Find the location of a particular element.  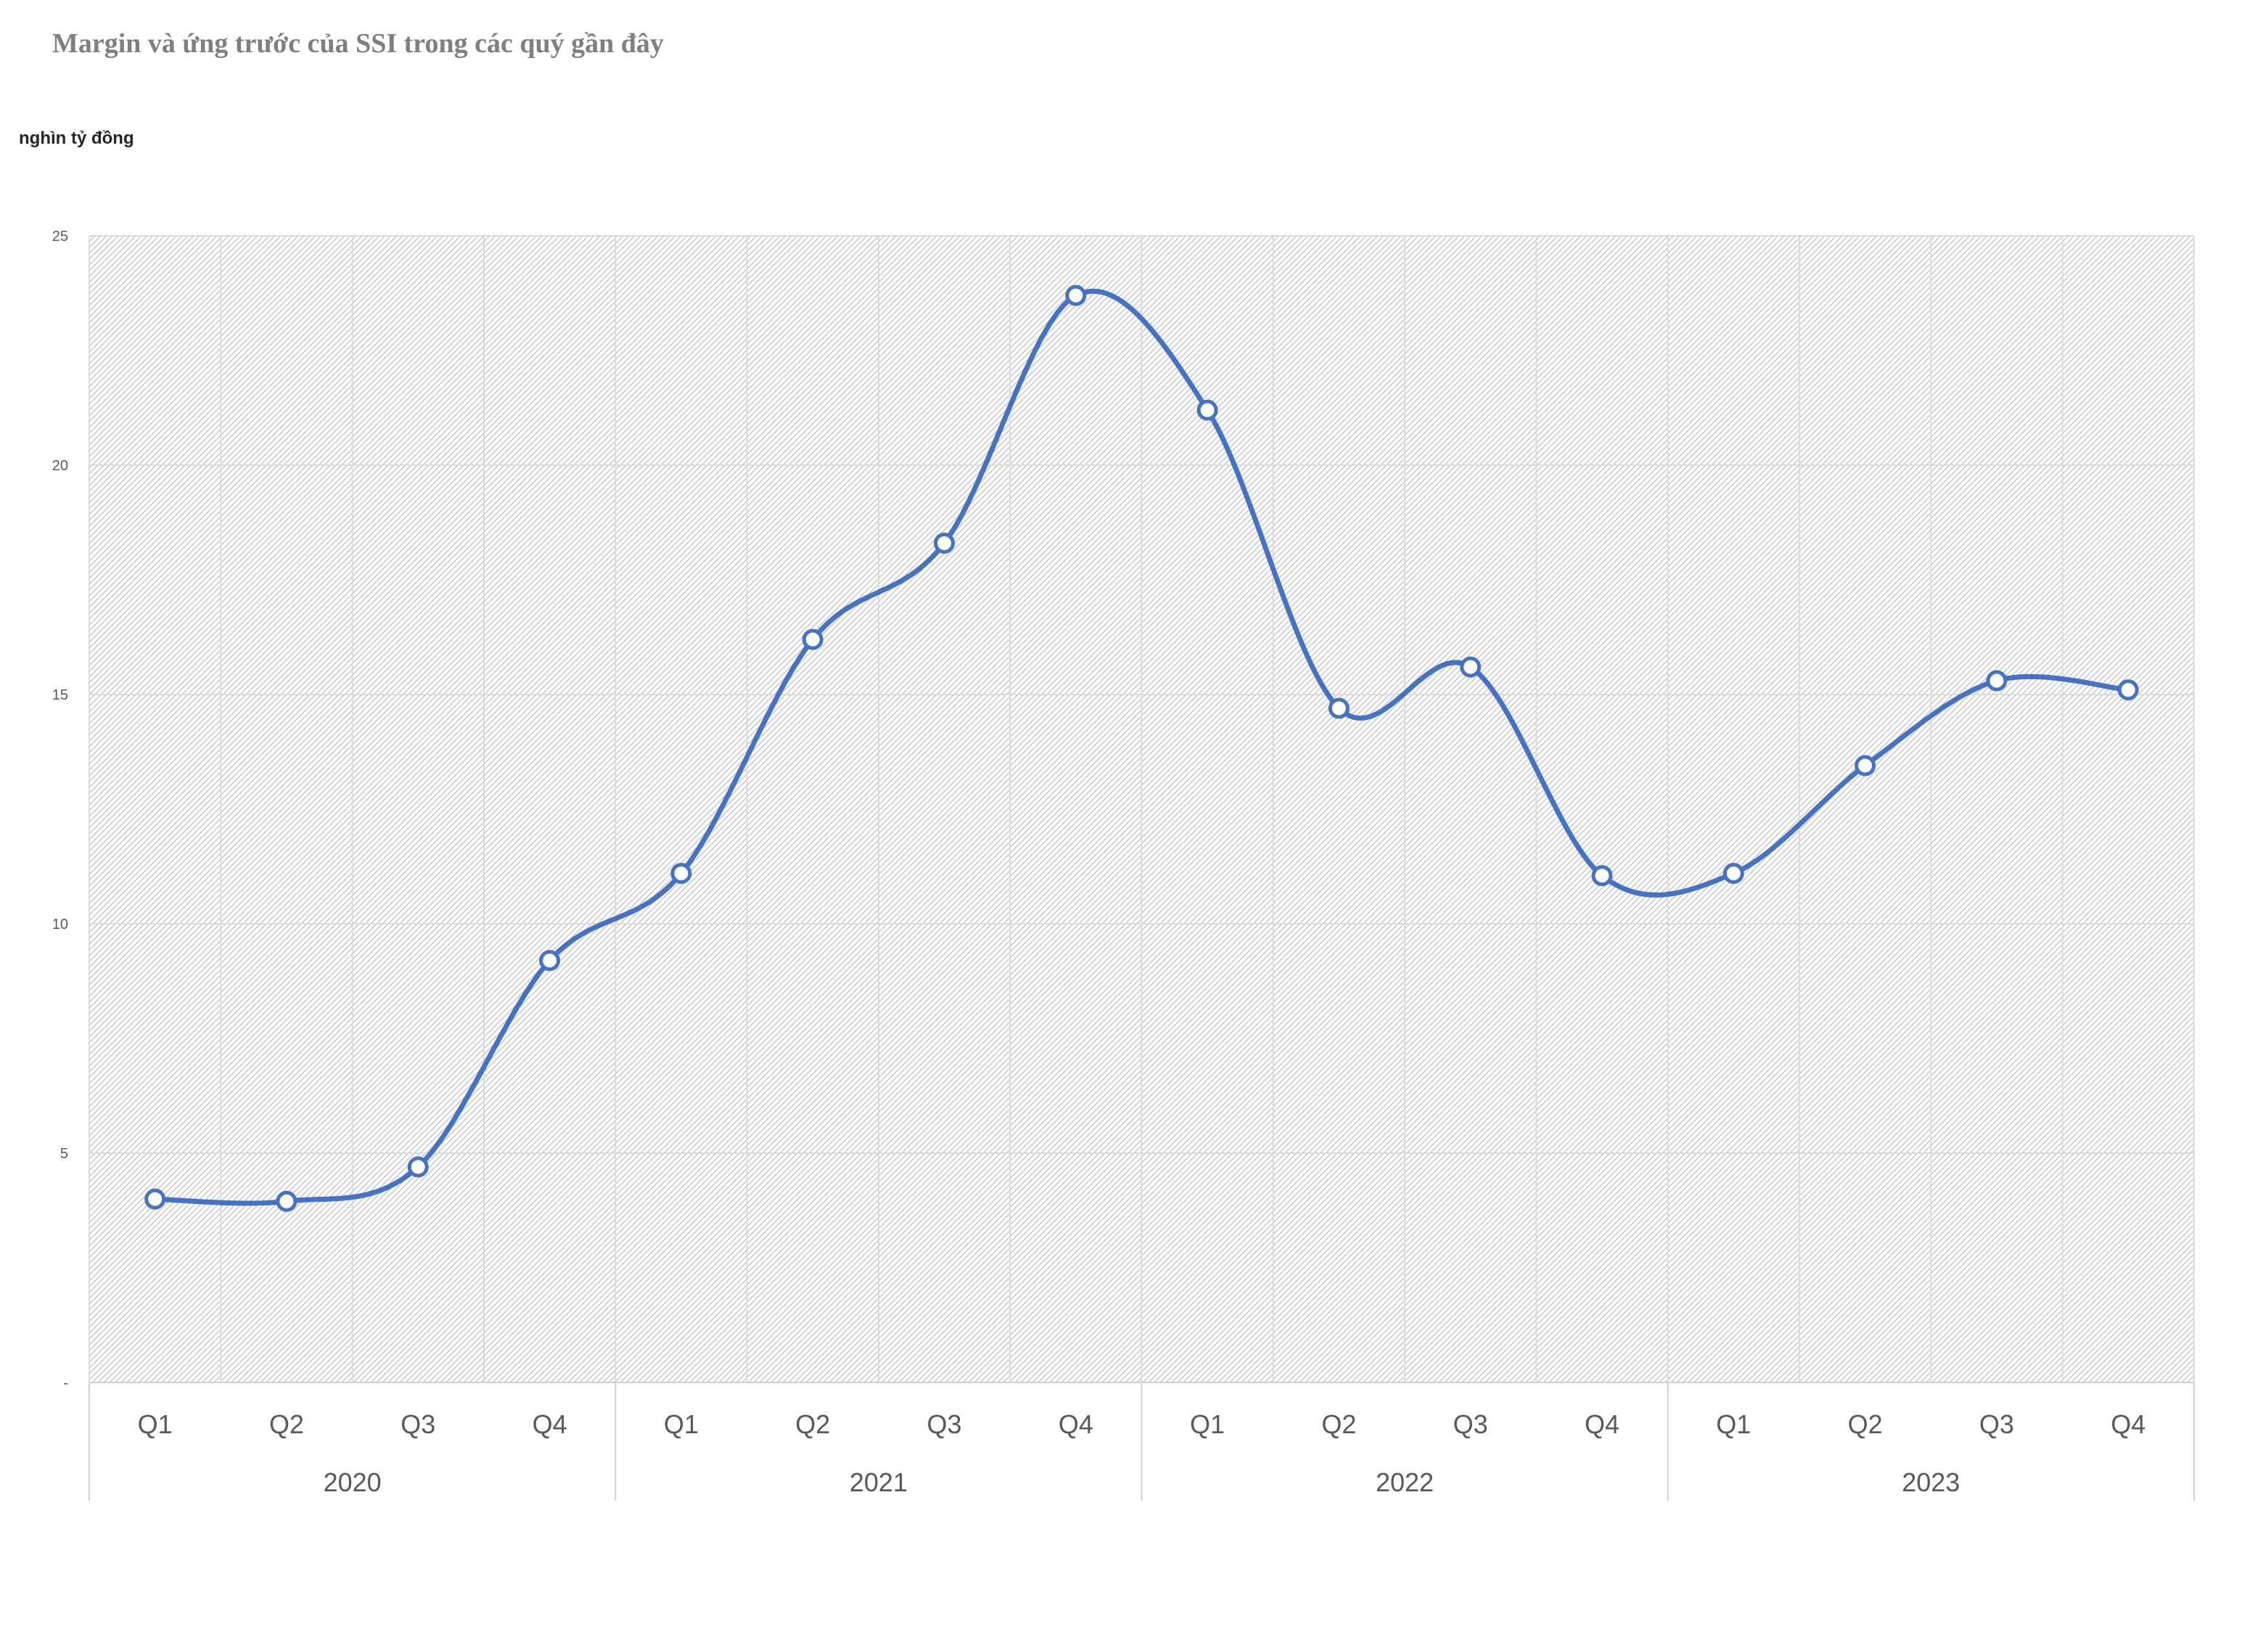

y-tick-label: - is located at coordinates (65, 1383).